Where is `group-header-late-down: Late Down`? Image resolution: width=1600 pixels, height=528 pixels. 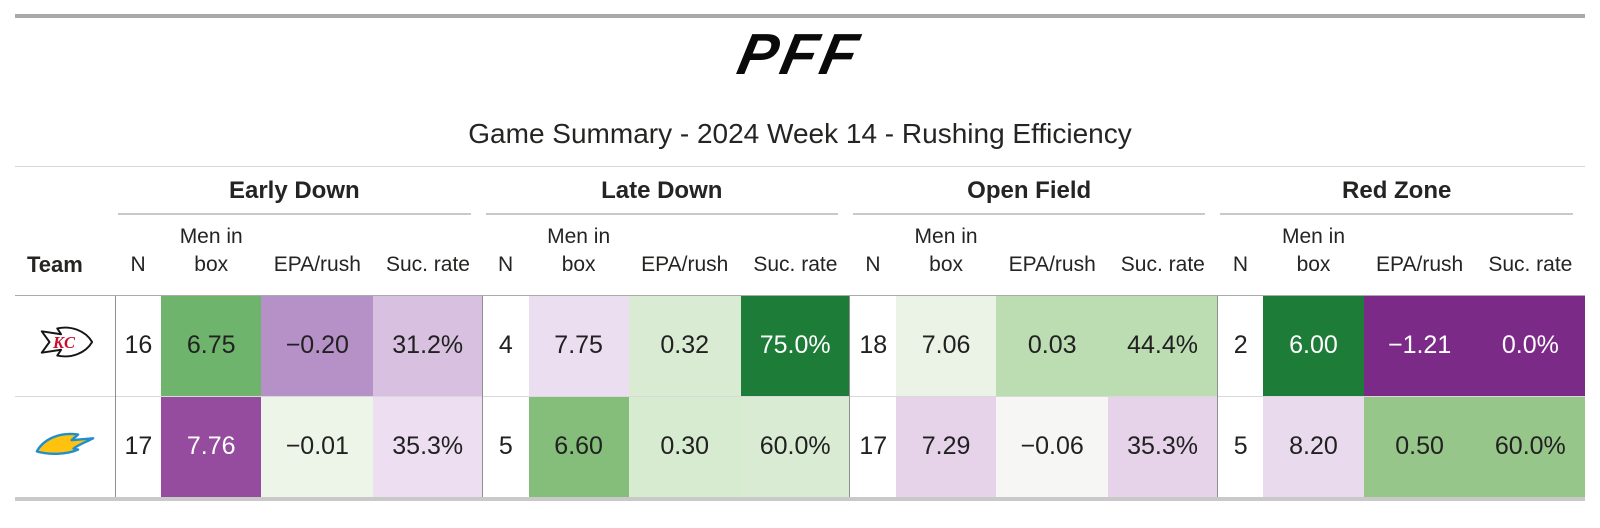 group-header-late-down: Late Down is located at coordinates (666, 191).